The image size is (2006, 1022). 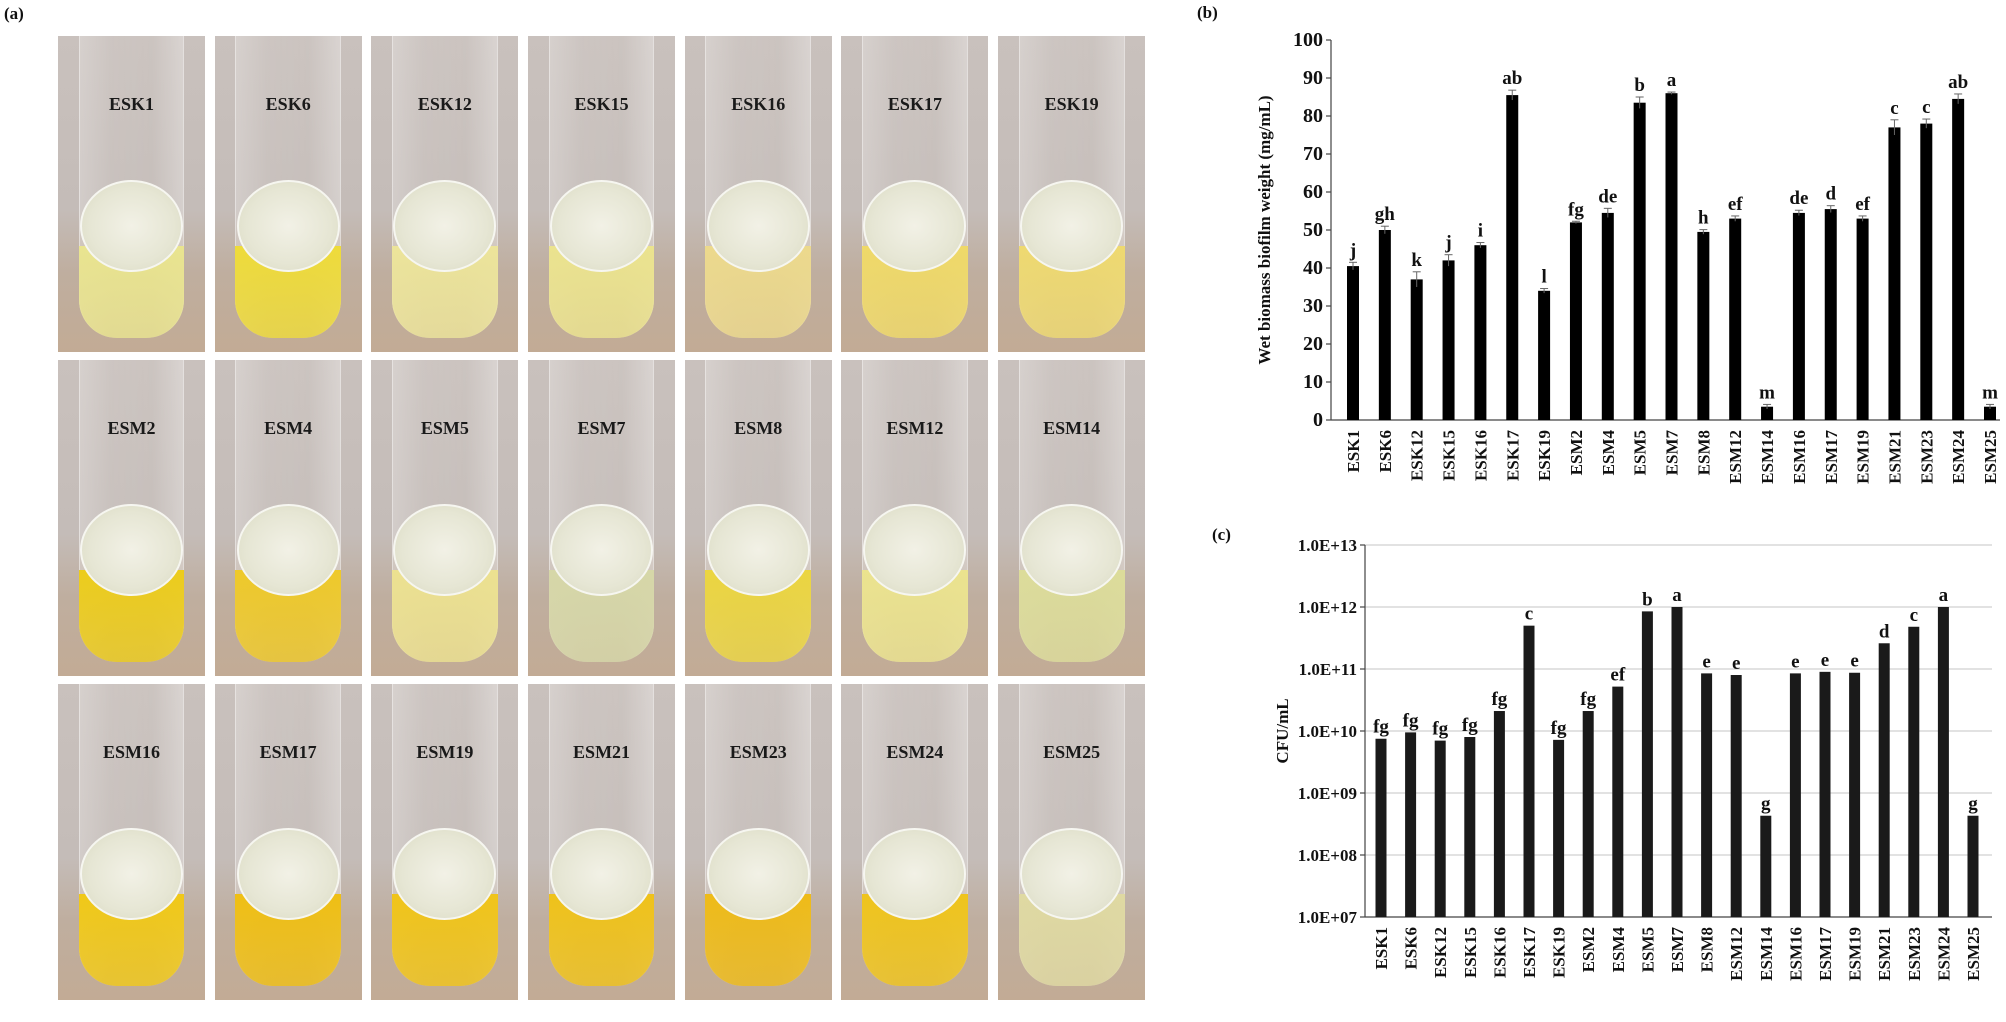 I want to click on y-tick-label: 40, so click(x=1313, y=268).